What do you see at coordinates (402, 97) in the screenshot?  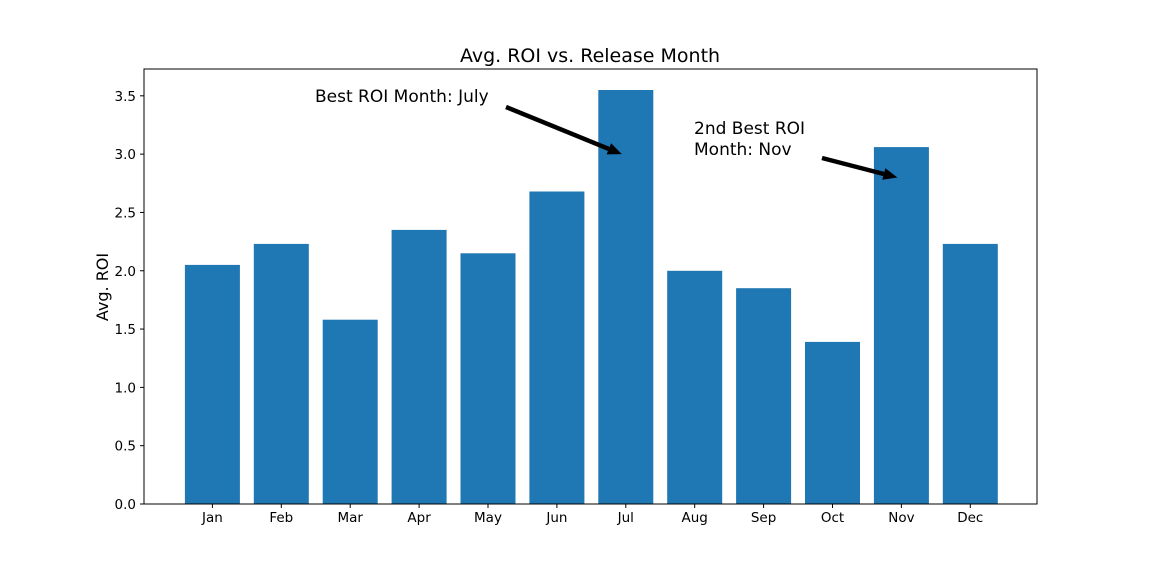 I see `annotation-text: Best ROI Month: July` at bounding box center [402, 97].